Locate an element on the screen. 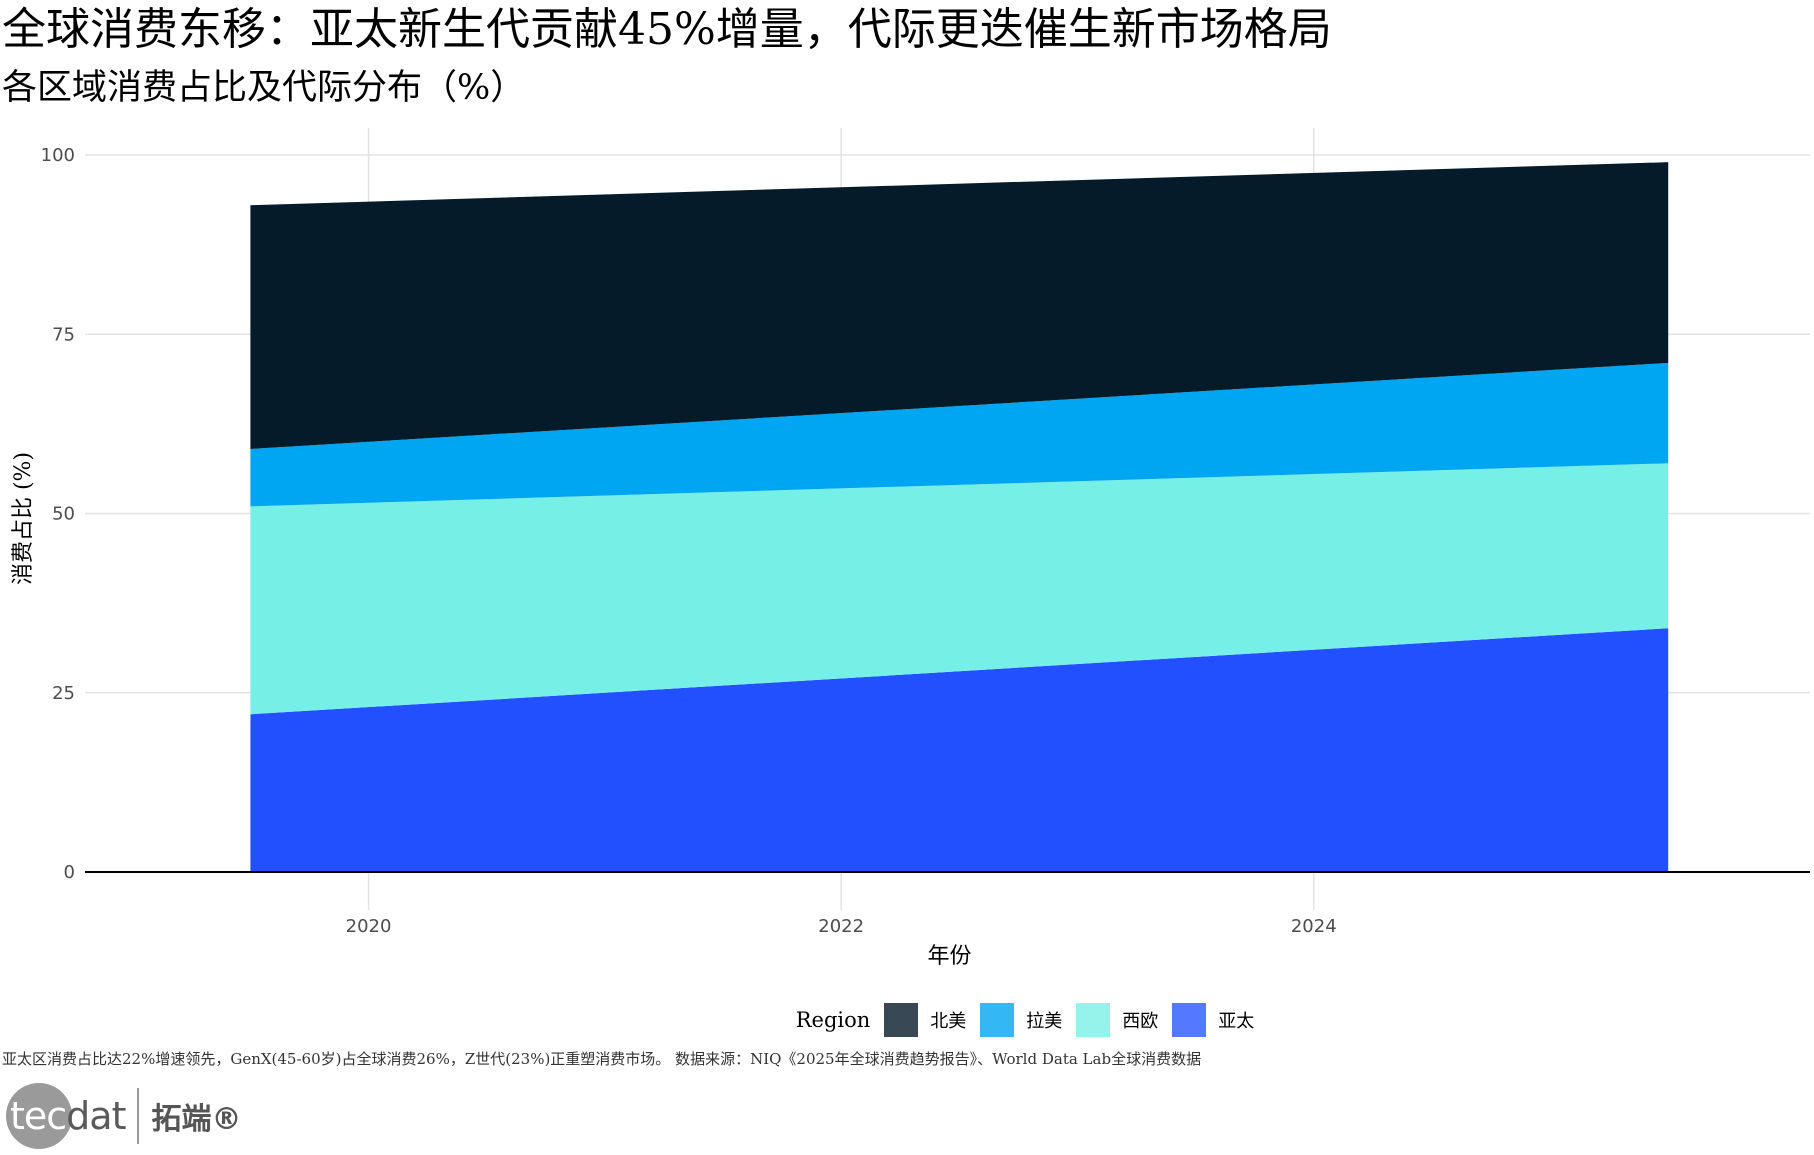 The width and height of the screenshot is (1814, 1155). tecdat-logo: tecdat 拓端® is located at coordinates (123, 1116).